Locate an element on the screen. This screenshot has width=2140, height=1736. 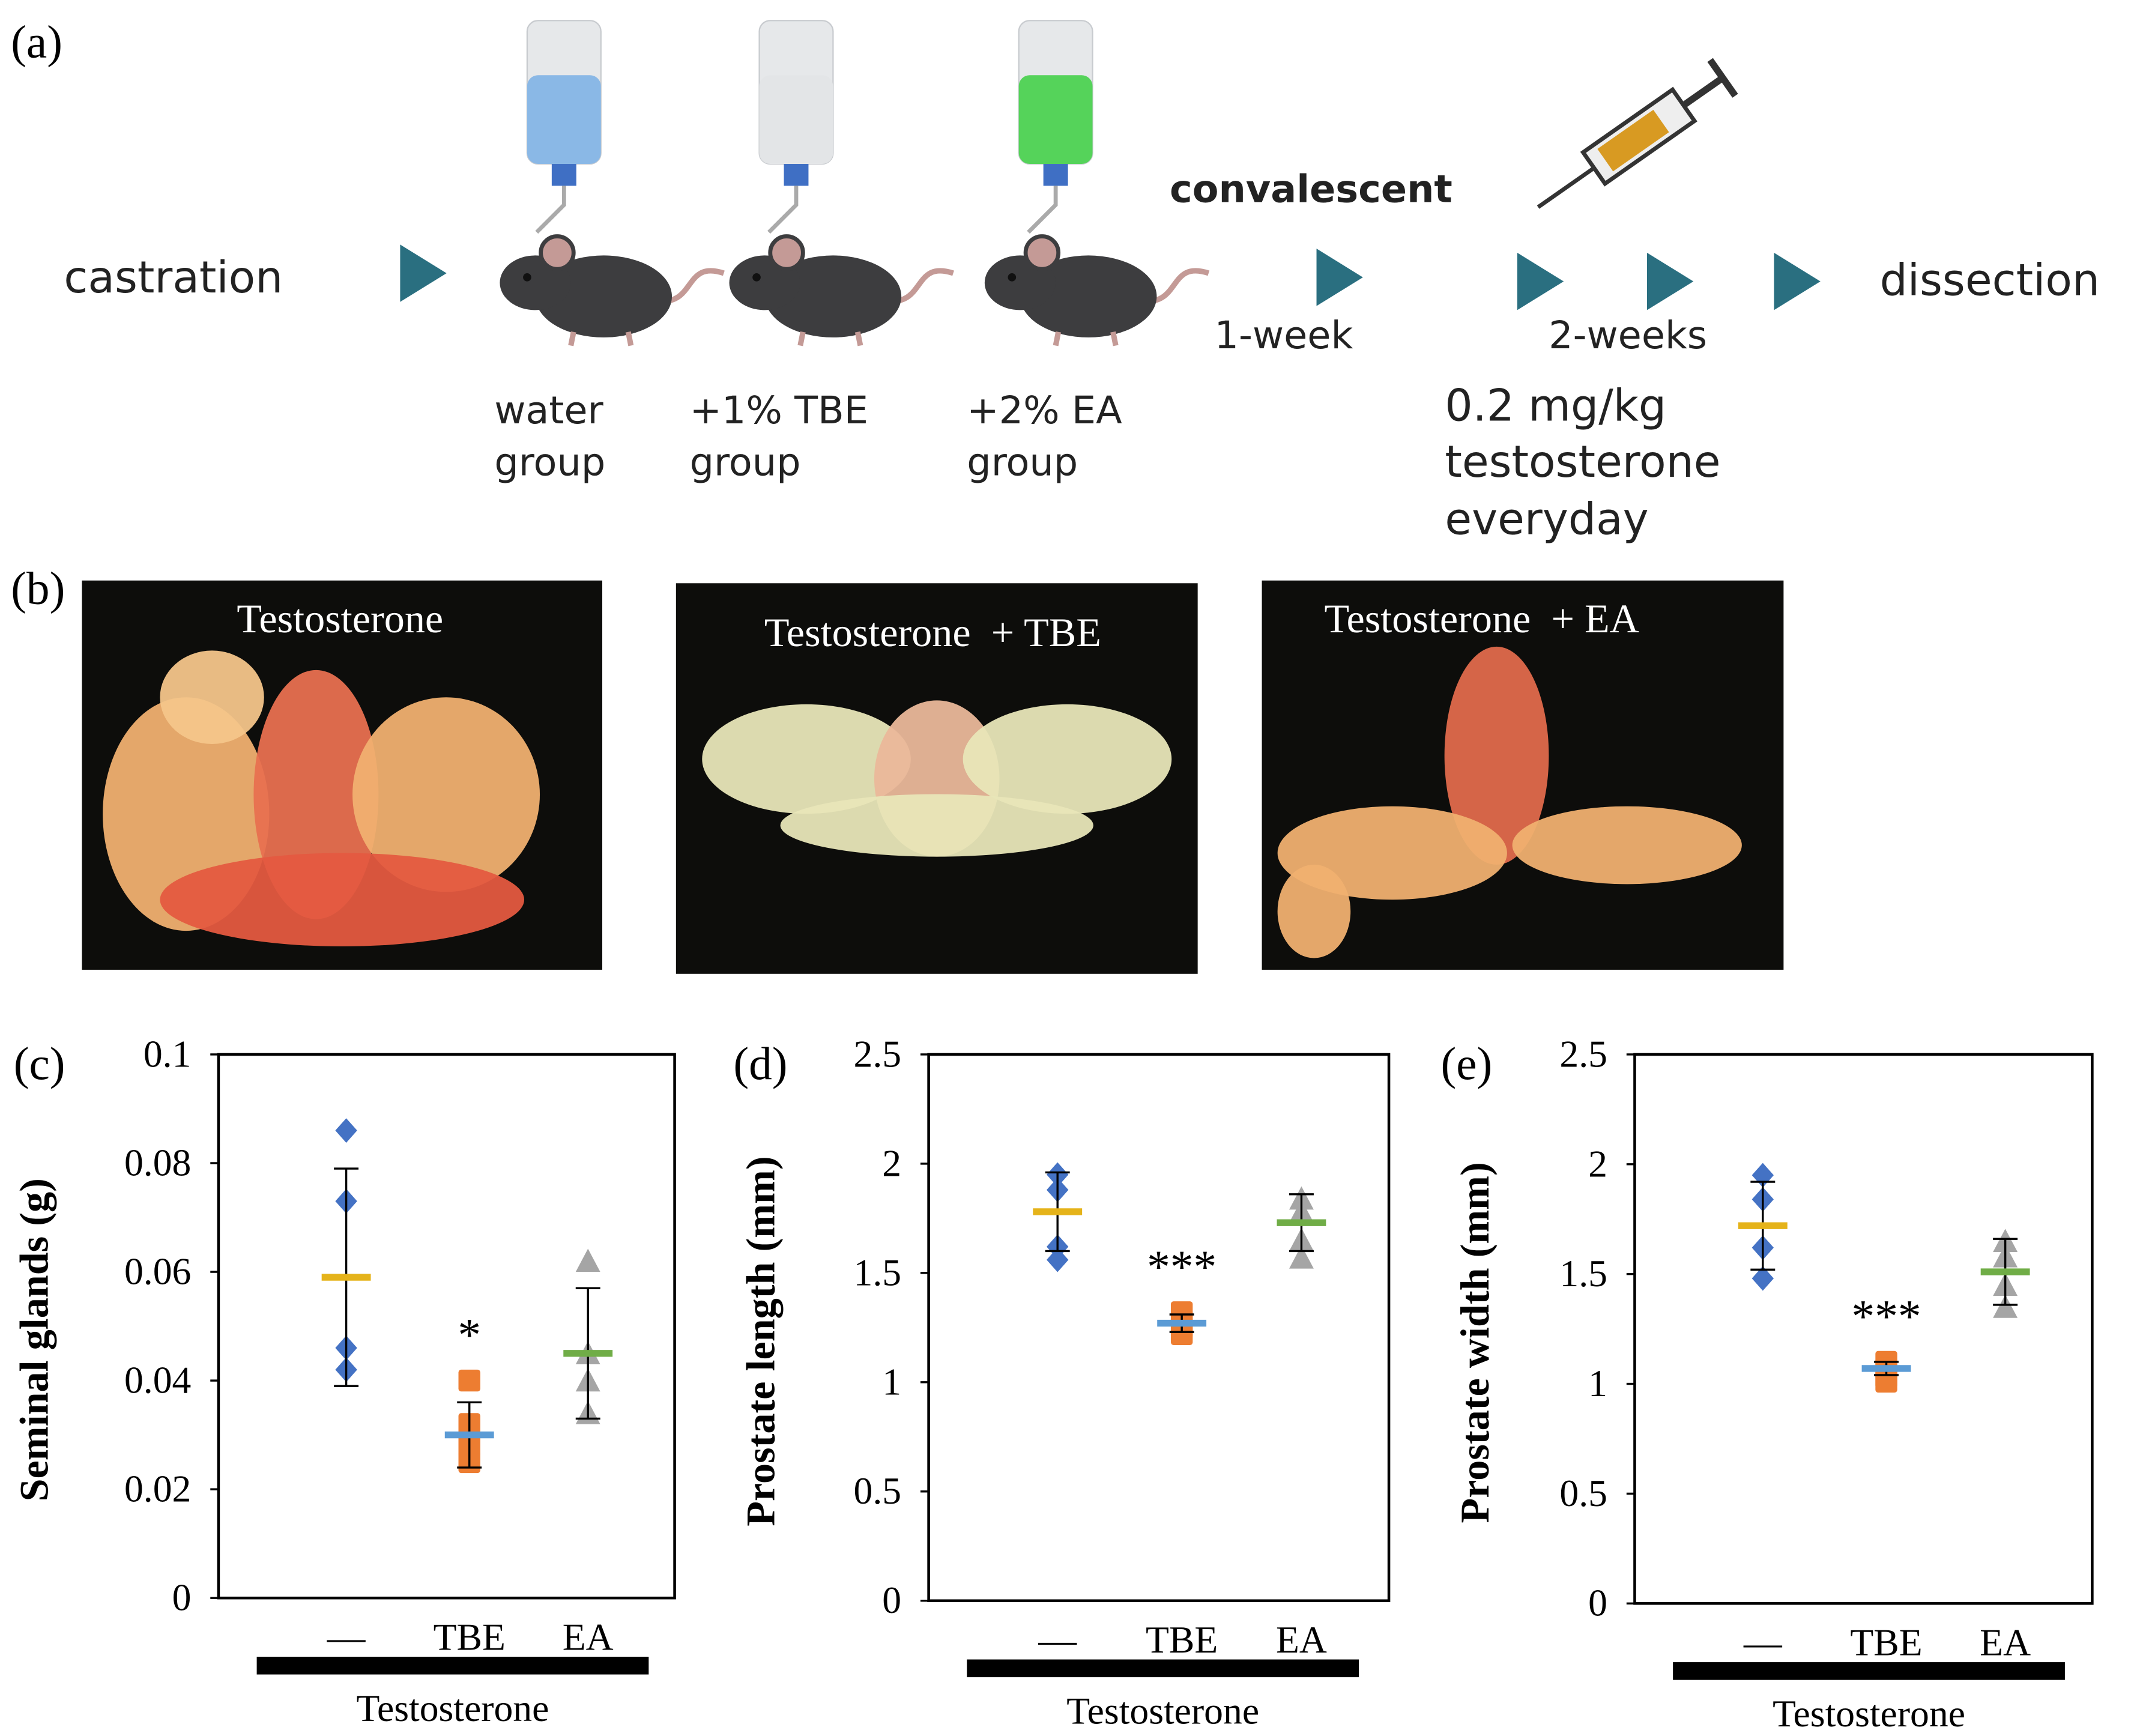
y-tick-label: 0.1 is located at coordinates (168, 1053).